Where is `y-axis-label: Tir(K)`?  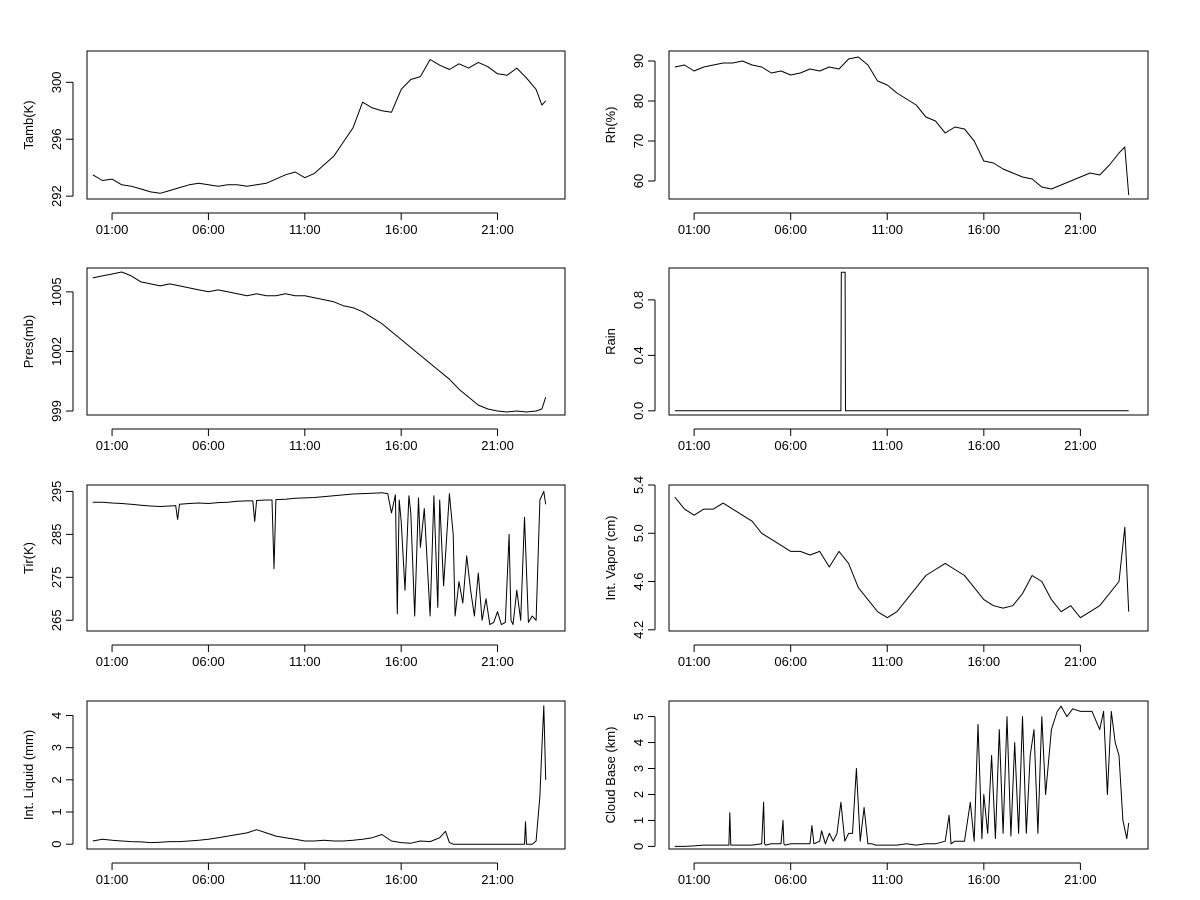 y-axis-label: Tir(K) is located at coordinates (28, 558).